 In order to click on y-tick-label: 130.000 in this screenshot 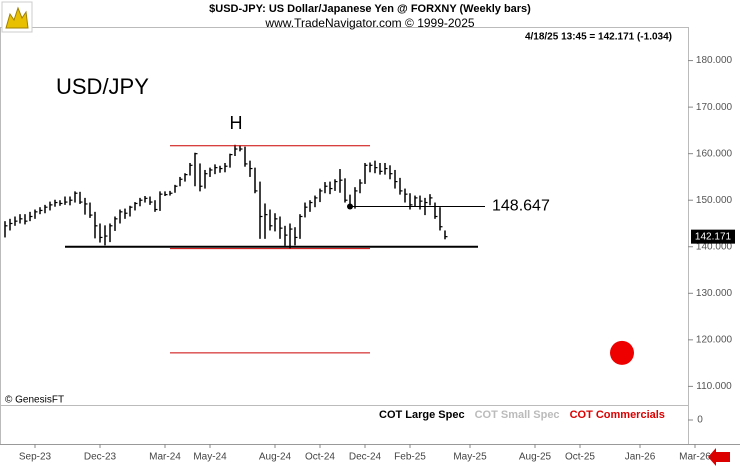, I will do `click(714, 293)`.